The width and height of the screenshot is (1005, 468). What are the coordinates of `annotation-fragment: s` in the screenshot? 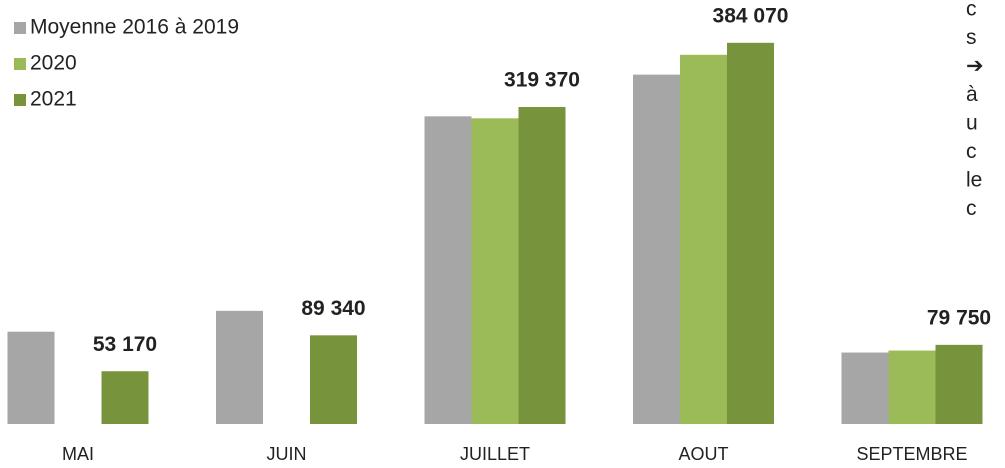 It's located at (971, 37).